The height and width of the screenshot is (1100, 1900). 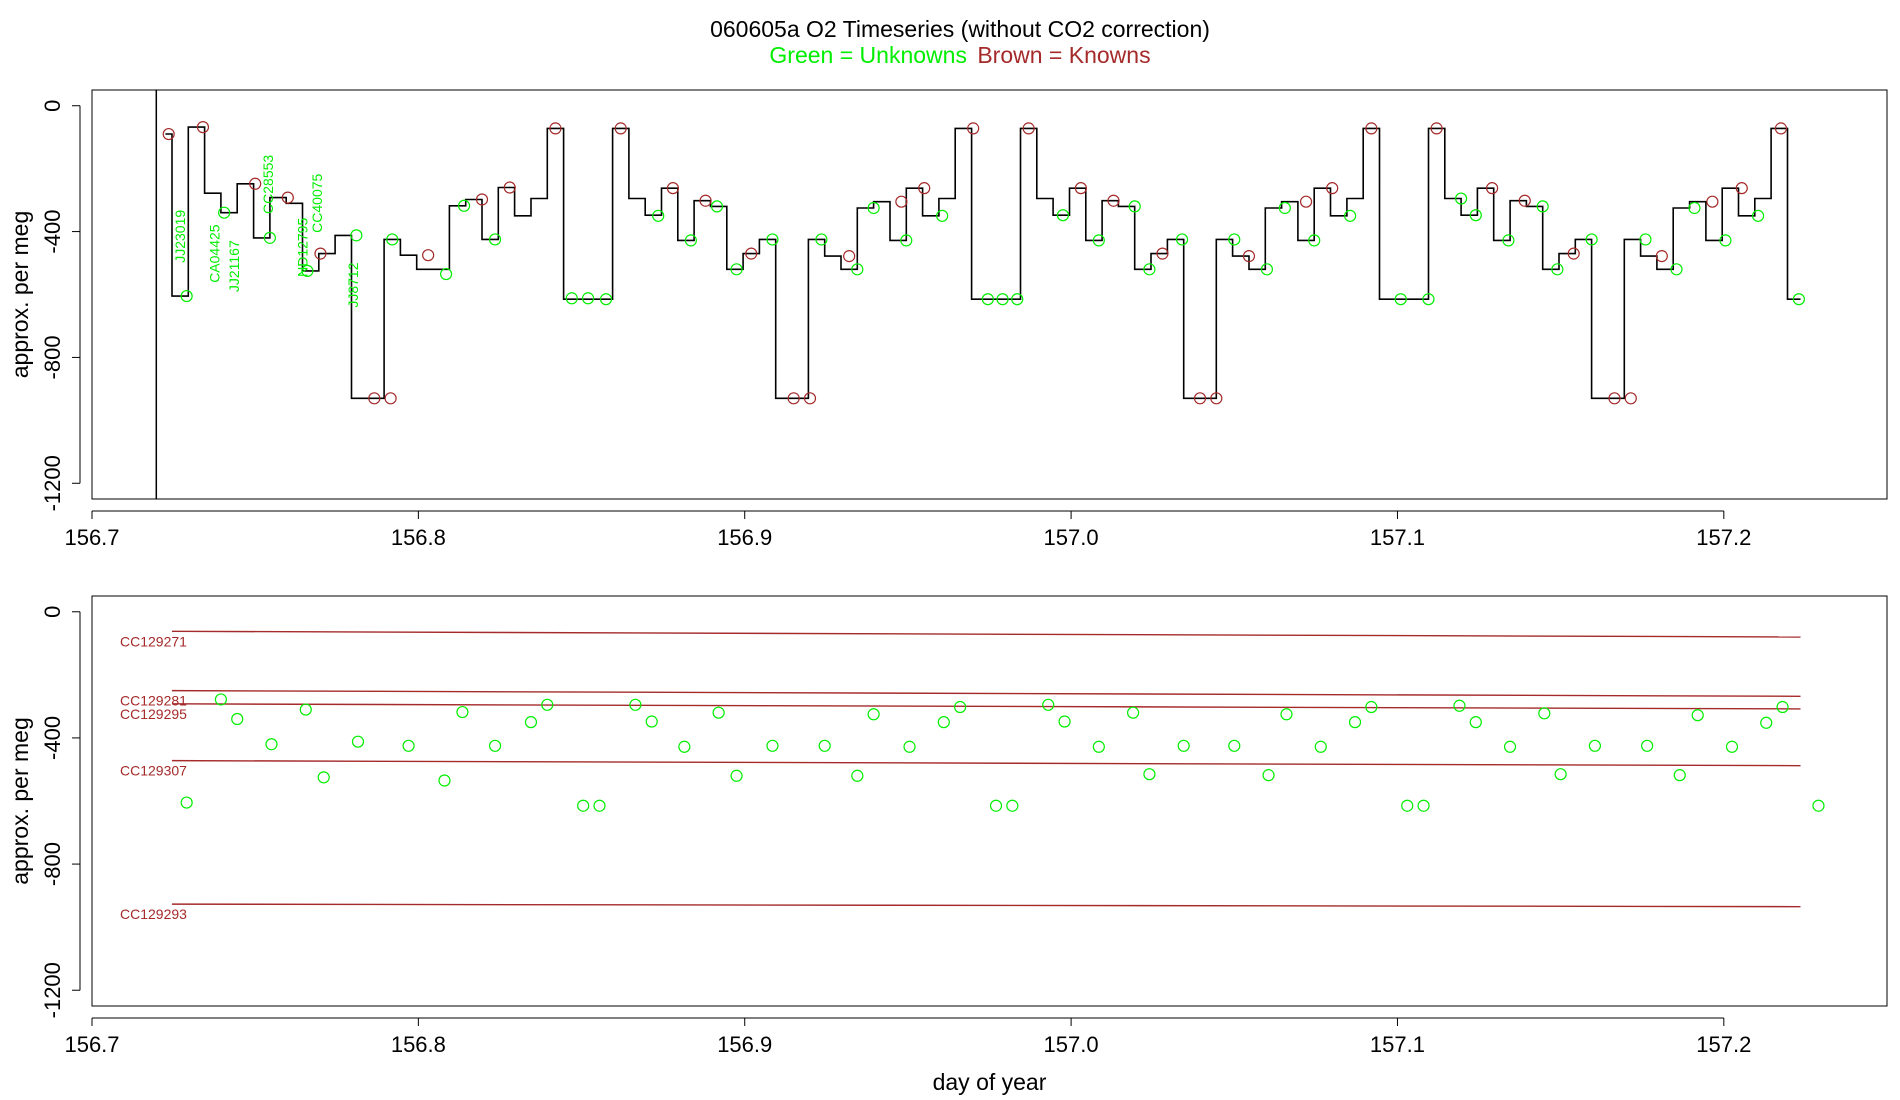 What do you see at coordinates (153, 771) in the screenshot?
I see `reference-line-label: CC129307` at bounding box center [153, 771].